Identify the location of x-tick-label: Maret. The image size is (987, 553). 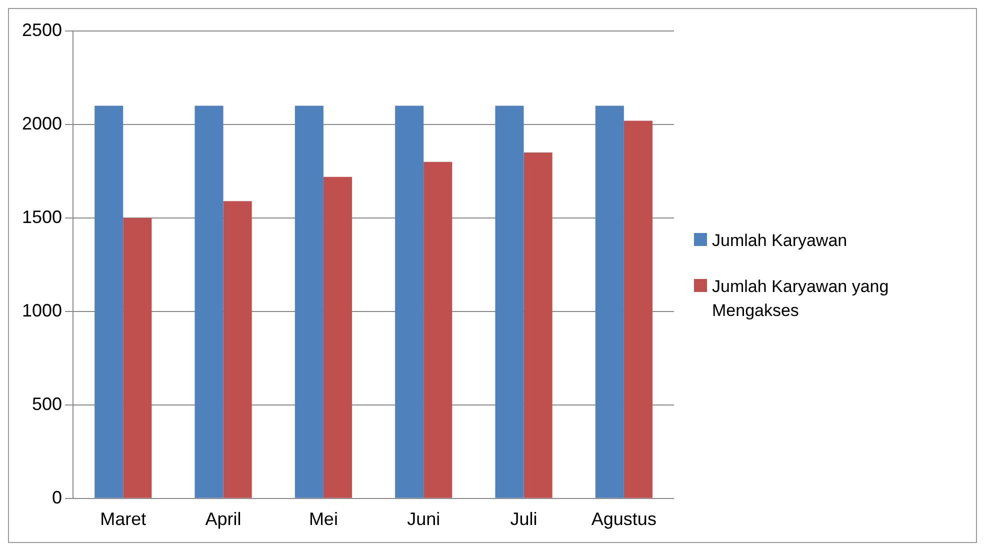
(123, 519).